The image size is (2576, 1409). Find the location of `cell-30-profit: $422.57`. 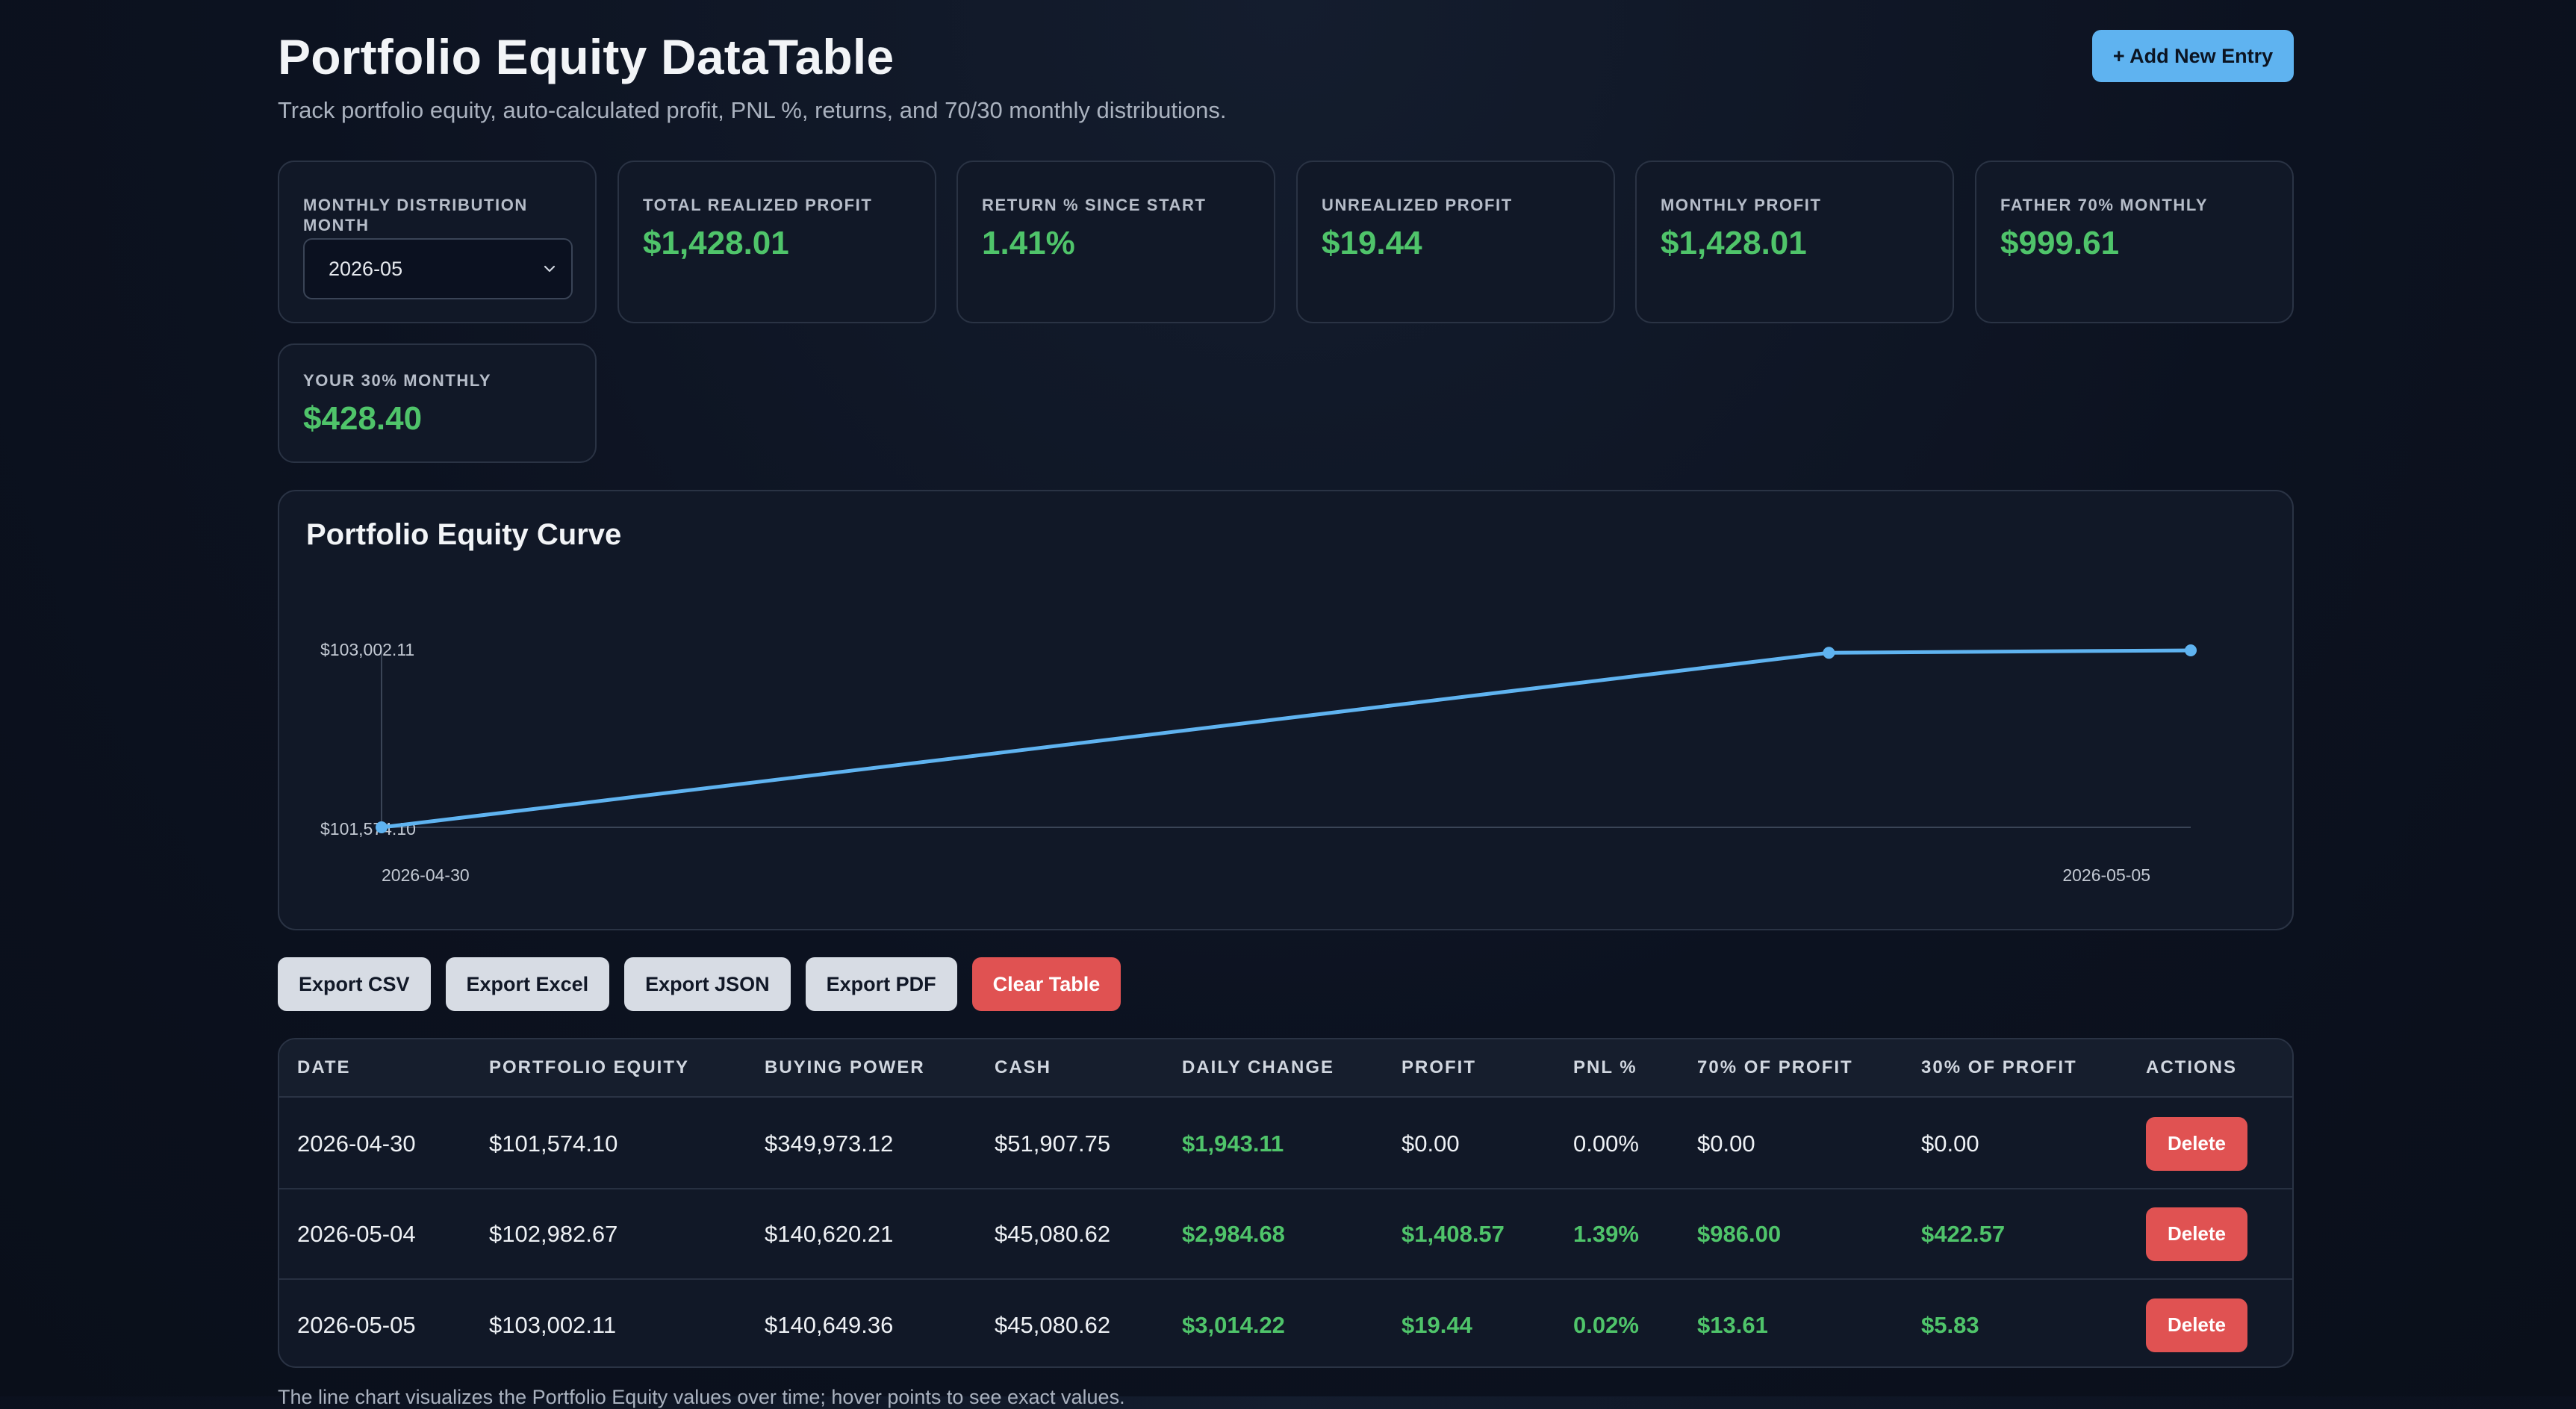

cell-30-profit: $422.57 is located at coordinates (1963, 1233).